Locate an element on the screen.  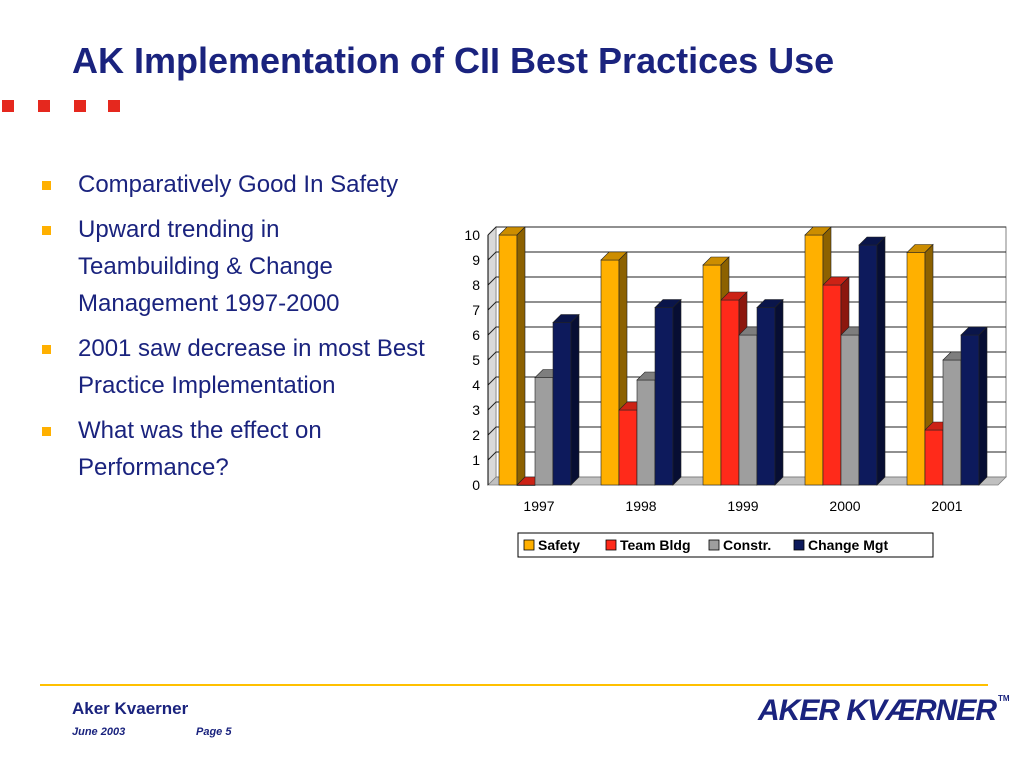
bar-safety-1997 is located at coordinates (512, 356).